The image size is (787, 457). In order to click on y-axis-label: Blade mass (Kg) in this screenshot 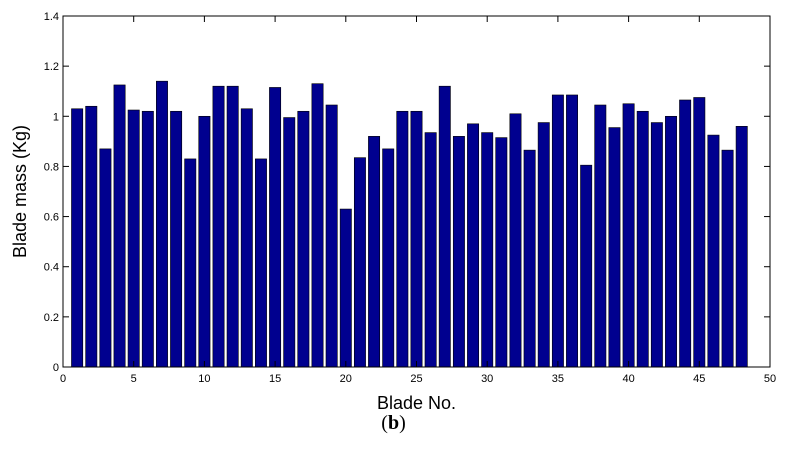, I will do `click(20, 191)`.